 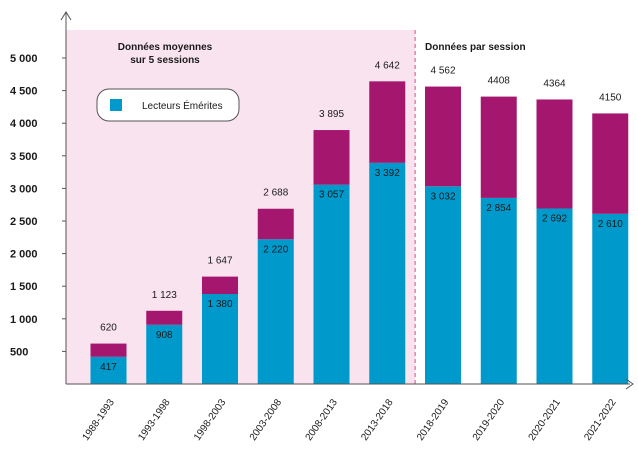 I want to click on y-tick-label: 2 000, so click(x=24, y=255).